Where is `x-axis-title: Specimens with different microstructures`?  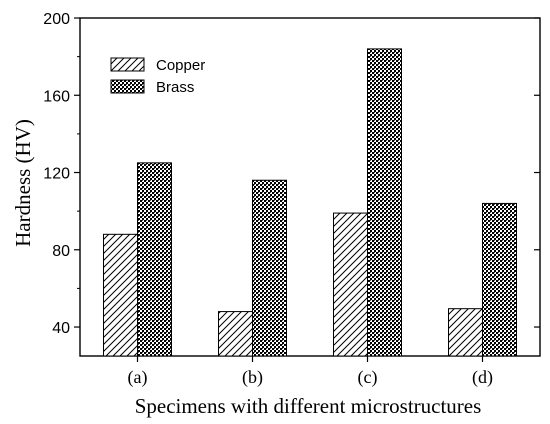 x-axis-title: Specimens with different microstructures is located at coordinates (308, 406).